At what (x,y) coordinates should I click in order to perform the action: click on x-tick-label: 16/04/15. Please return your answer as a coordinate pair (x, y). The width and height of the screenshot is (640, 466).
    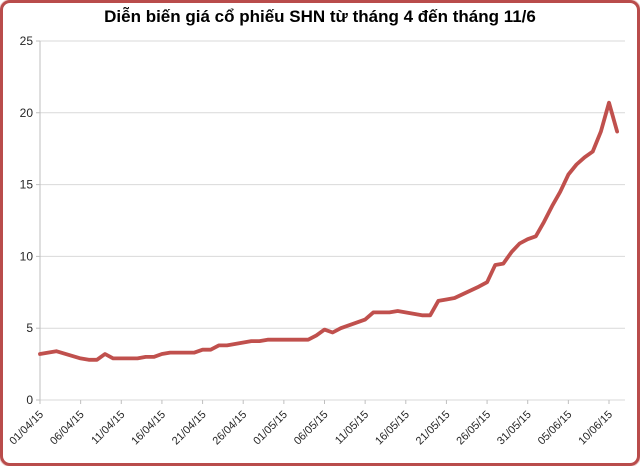
    Looking at the image, I should click on (148, 428).